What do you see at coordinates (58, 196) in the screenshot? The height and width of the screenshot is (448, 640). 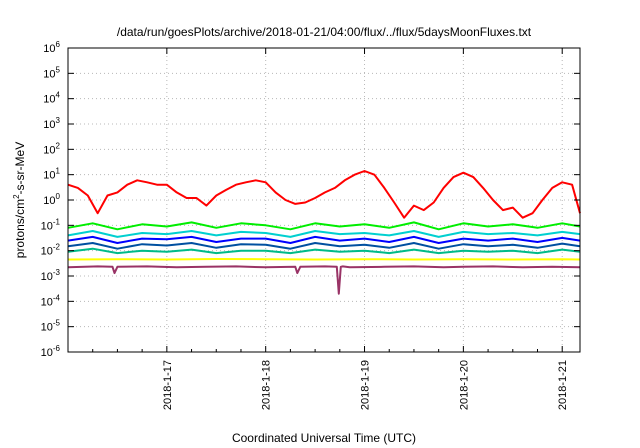 I see `y-tick-exponent: 0` at bounding box center [58, 196].